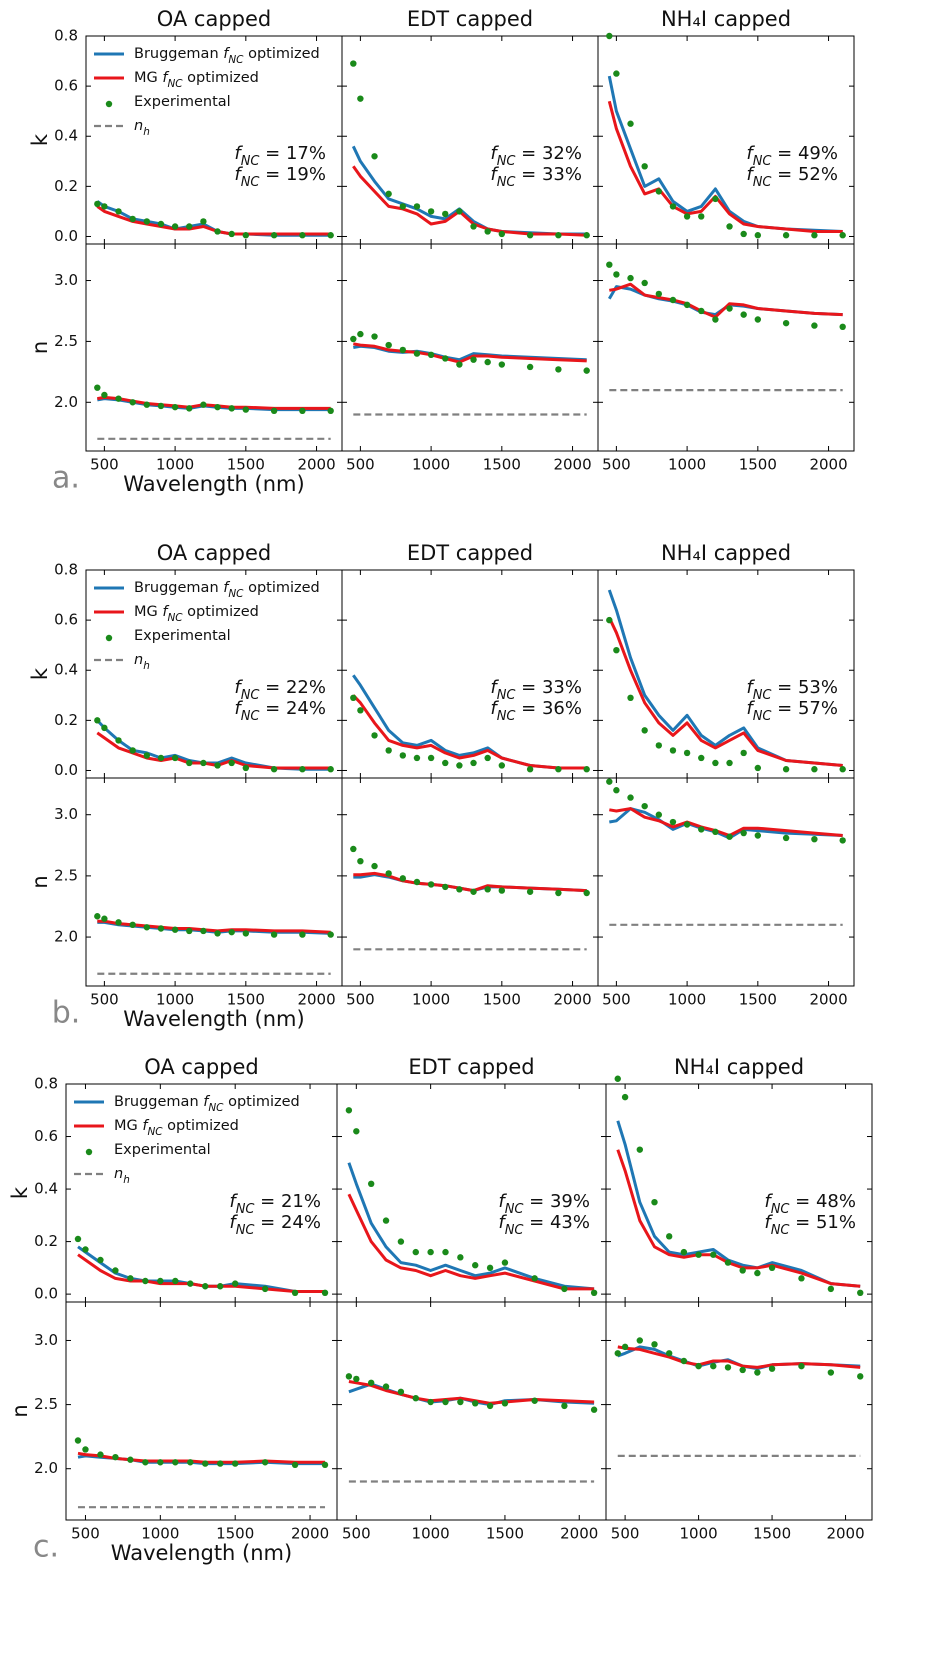 The height and width of the screenshot is (1671, 930). What do you see at coordinates (40, 139) in the screenshot?
I see `y-axis-label: k` at bounding box center [40, 139].